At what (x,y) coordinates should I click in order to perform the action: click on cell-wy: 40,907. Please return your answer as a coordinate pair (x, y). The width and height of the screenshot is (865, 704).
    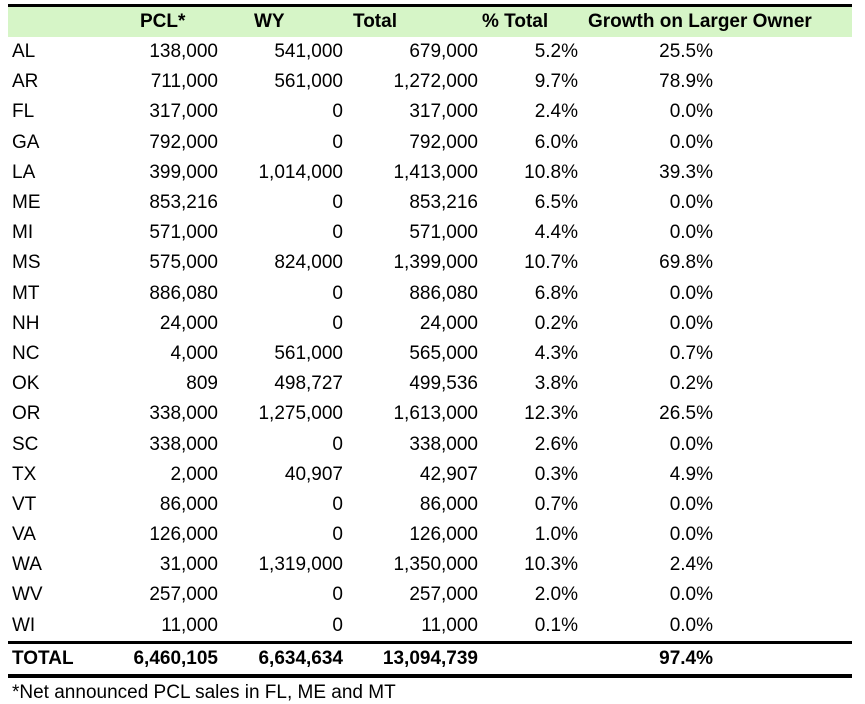
    Looking at the image, I should click on (313, 474).